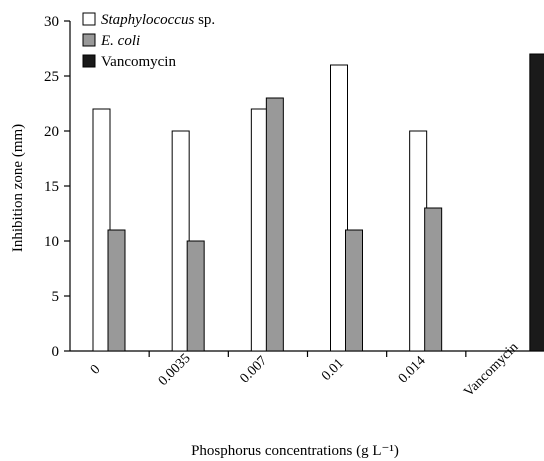 This screenshot has width=544, height=461. I want to click on legend-label: Vancomycin, so click(138, 62).